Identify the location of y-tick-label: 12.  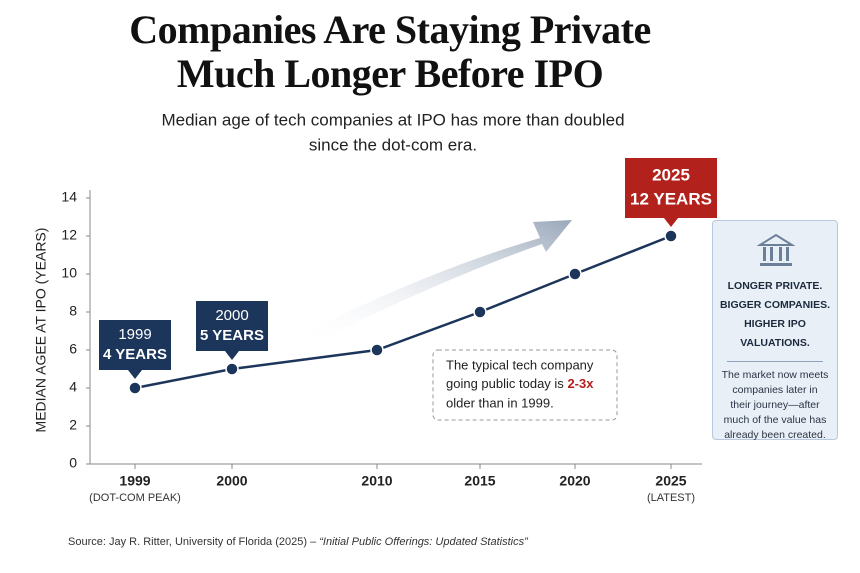
(69, 235).